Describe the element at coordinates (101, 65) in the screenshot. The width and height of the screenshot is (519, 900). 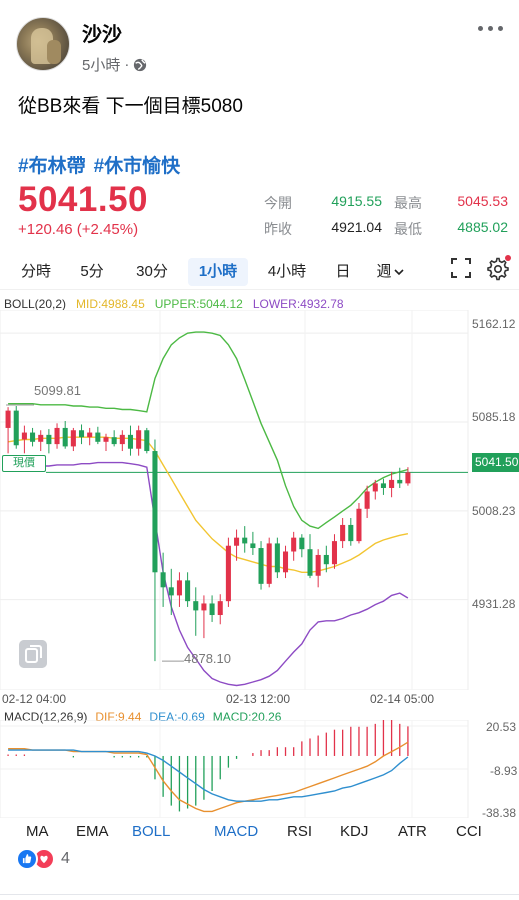
I see `post-time: 5小時` at that location.